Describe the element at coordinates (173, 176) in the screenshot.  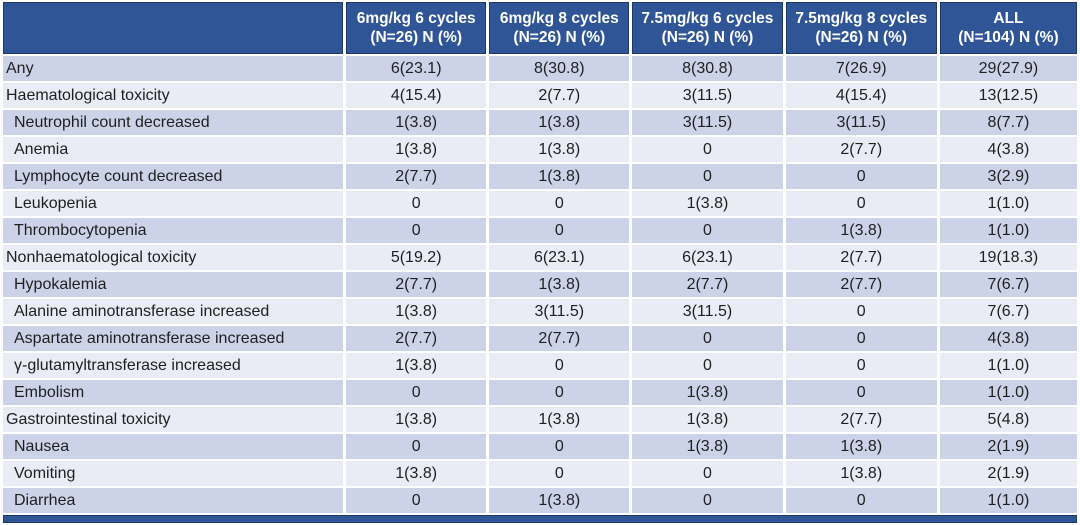
I see `row-label: Lymphocyte count decreased` at that location.